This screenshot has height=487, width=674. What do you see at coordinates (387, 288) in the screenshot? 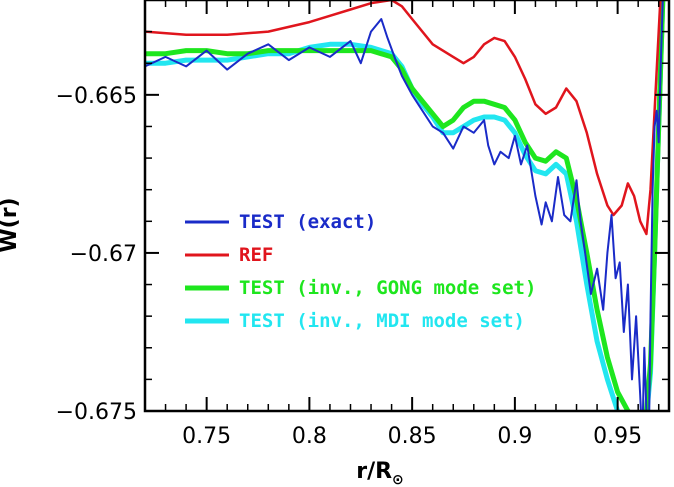
I see `legend-label-2: TEST (inv., GONG mode set)` at bounding box center [387, 288].